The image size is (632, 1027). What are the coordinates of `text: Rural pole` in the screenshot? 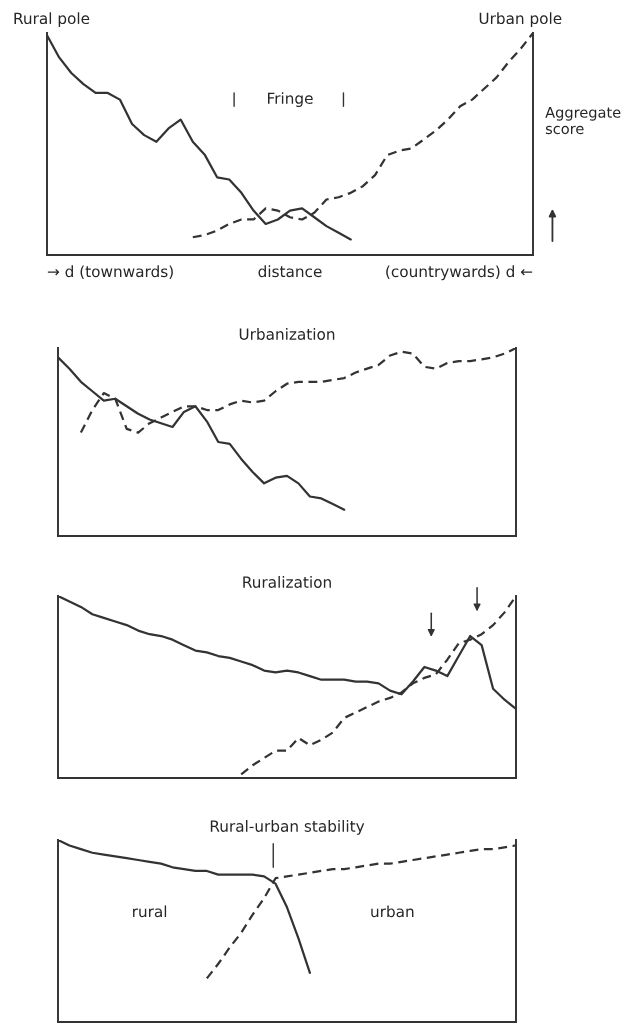 It's located at (52, 20).